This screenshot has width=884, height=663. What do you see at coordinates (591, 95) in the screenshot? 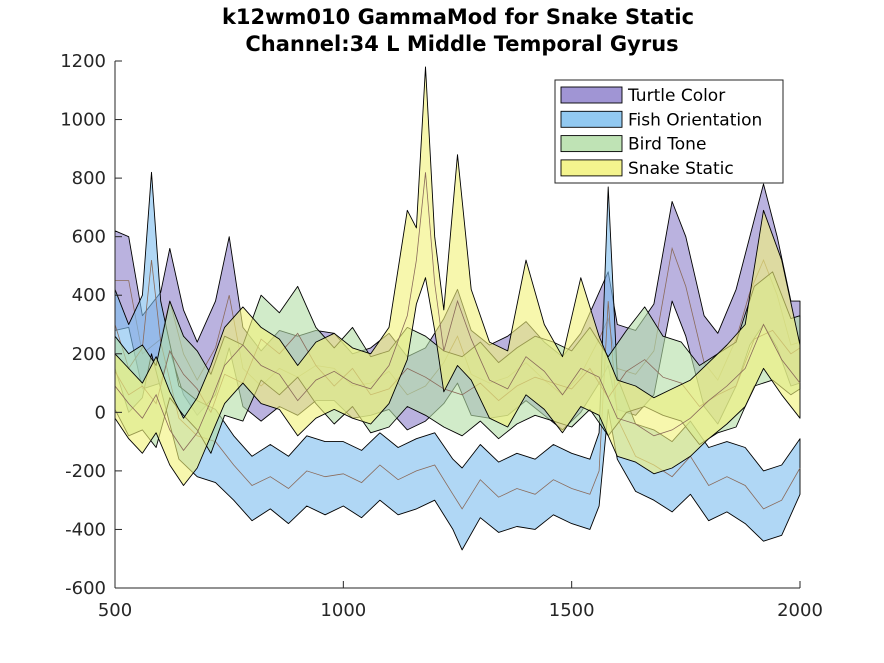
I see `legend-swatch-turtle-color` at bounding box center [591, 95].